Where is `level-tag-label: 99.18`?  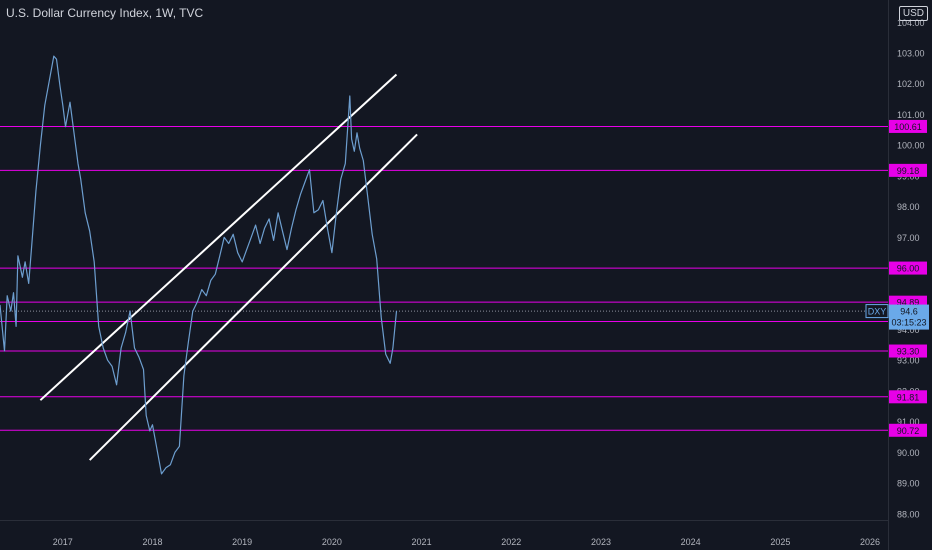 level-tag-label: 99.18 is located at coordinates (908, 171).